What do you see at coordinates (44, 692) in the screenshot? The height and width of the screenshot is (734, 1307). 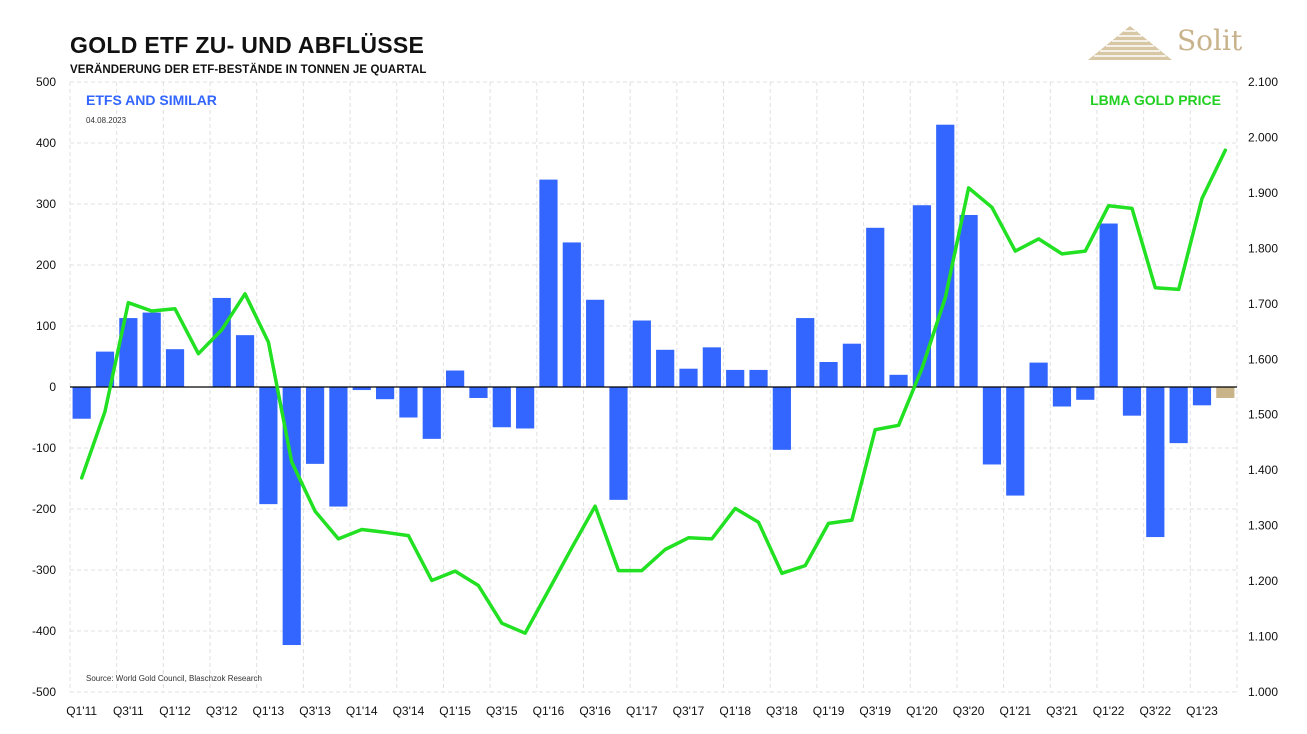 I see `left-tick-label: -500` at bounding box center [44, 692].